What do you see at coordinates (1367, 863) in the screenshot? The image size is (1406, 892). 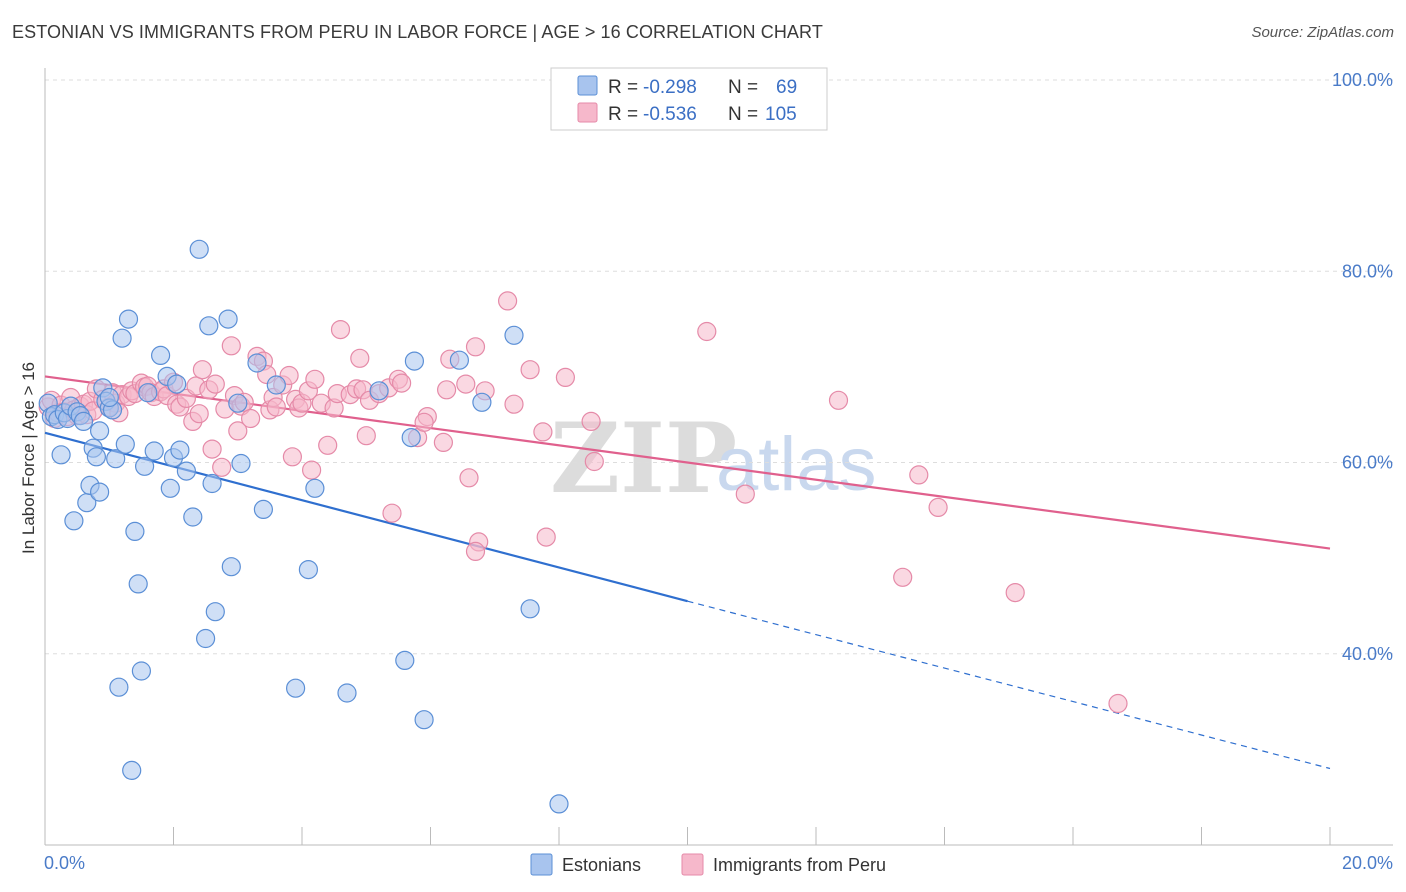 I see `x-tick-label-max: 20.0%` at bounding box center [1367, 863].